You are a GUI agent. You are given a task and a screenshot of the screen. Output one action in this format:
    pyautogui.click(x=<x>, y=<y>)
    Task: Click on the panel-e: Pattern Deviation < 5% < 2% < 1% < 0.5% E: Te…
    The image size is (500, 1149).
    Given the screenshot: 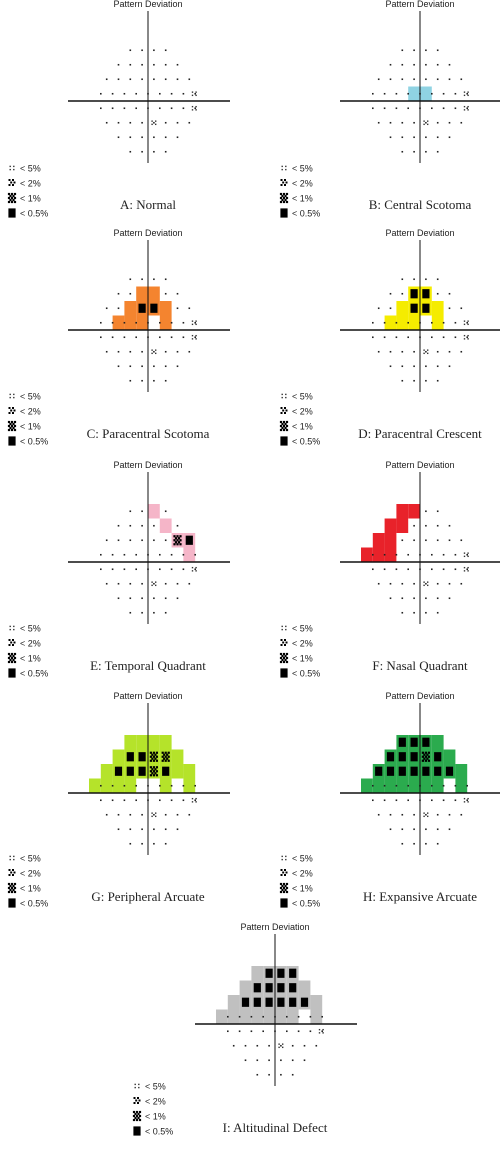 What is the action you would take?
    pyautogui.click(x=118, y=569)
    